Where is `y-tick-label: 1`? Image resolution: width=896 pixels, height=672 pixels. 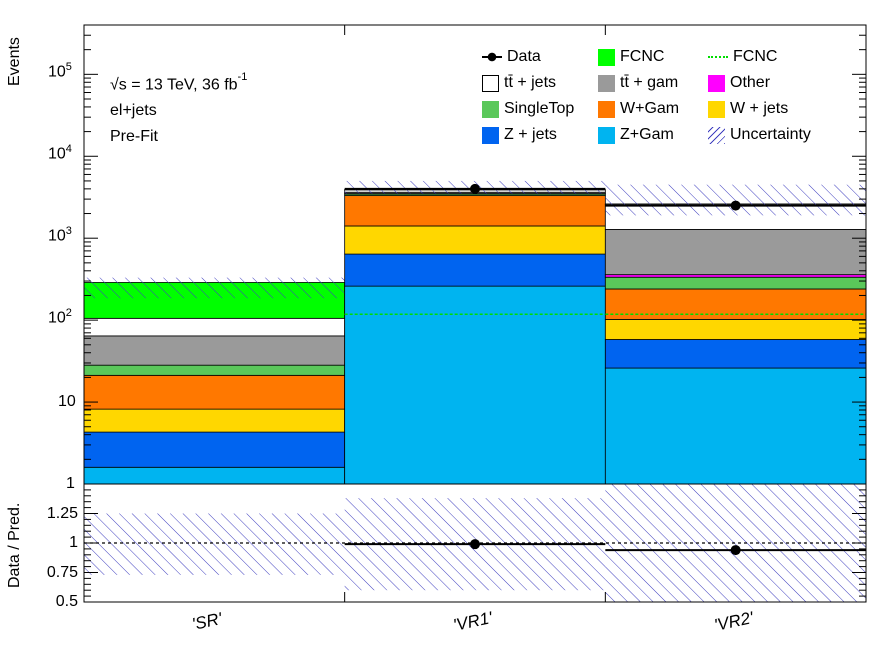
y-tick-label: 1 is located at coordinates (70, 483).